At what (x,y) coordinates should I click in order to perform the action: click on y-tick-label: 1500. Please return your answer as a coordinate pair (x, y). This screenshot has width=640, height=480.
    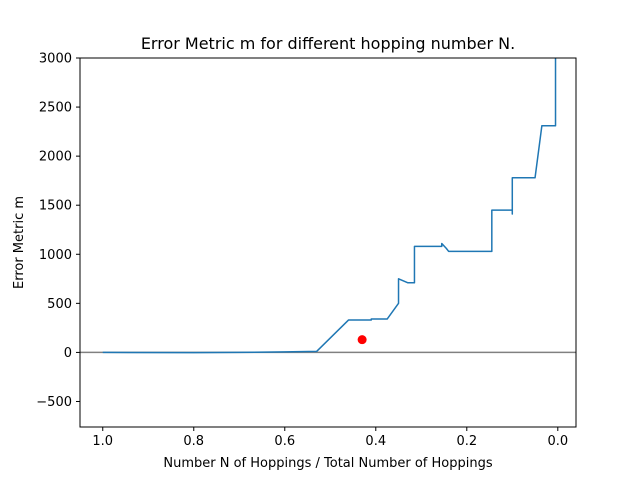
    Looking at the image, I should click on (55, 206).